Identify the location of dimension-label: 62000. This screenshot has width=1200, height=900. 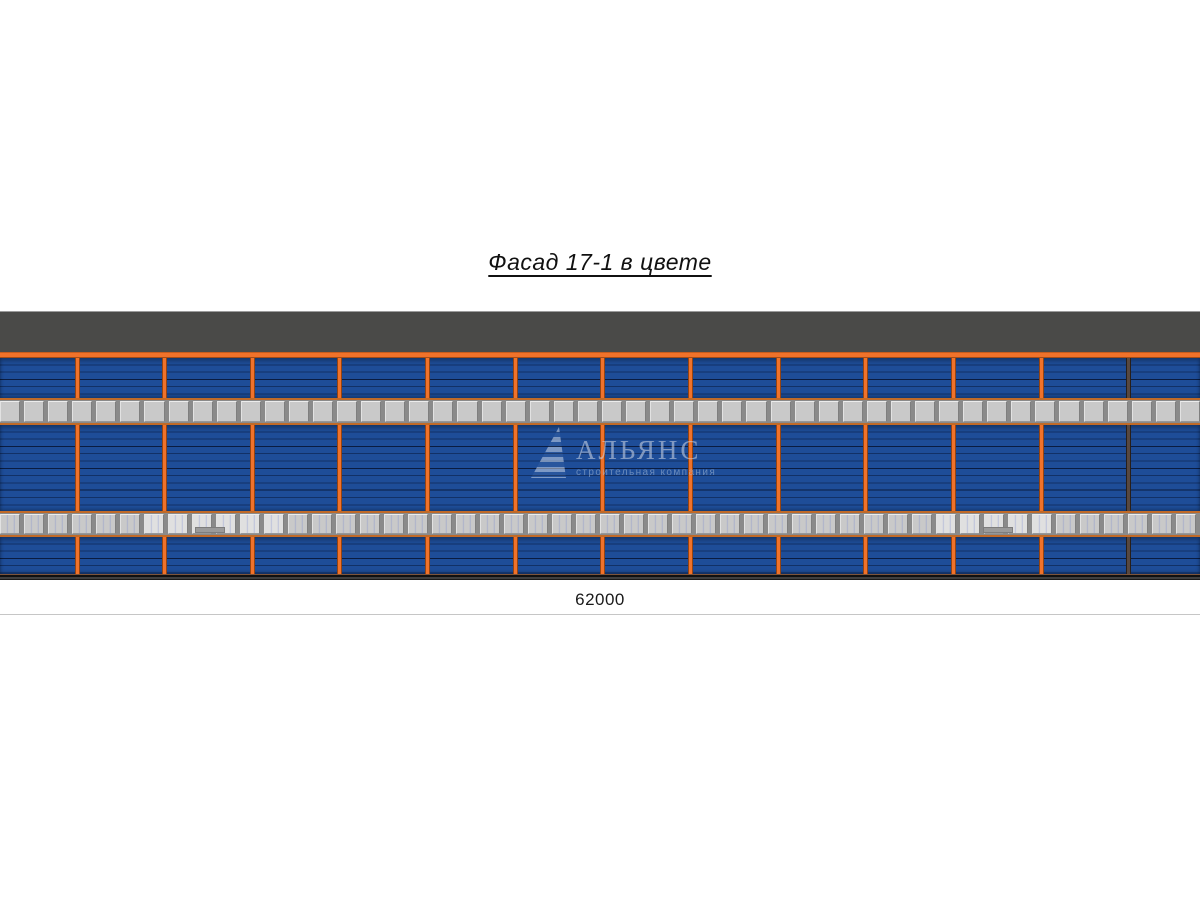
(600, 599).